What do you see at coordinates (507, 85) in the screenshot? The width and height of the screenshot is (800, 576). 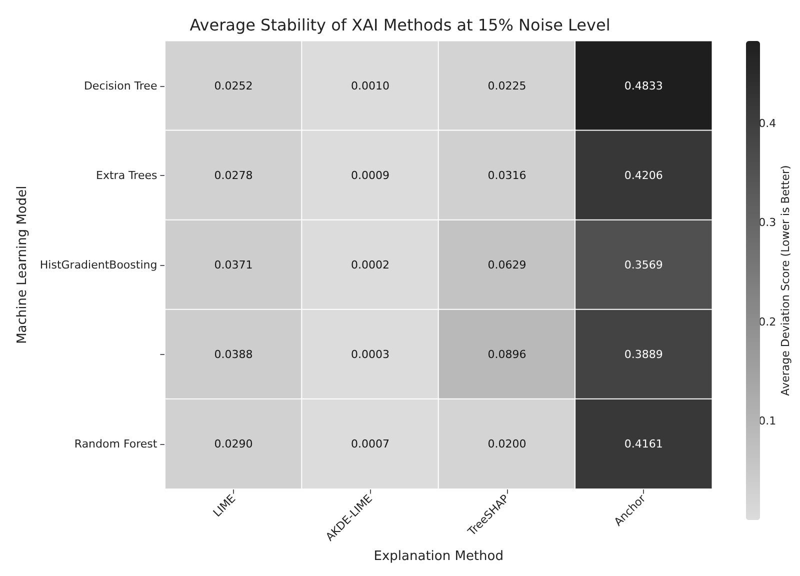 I see `data-label: 0.0225` at bounding box center [507, 85].